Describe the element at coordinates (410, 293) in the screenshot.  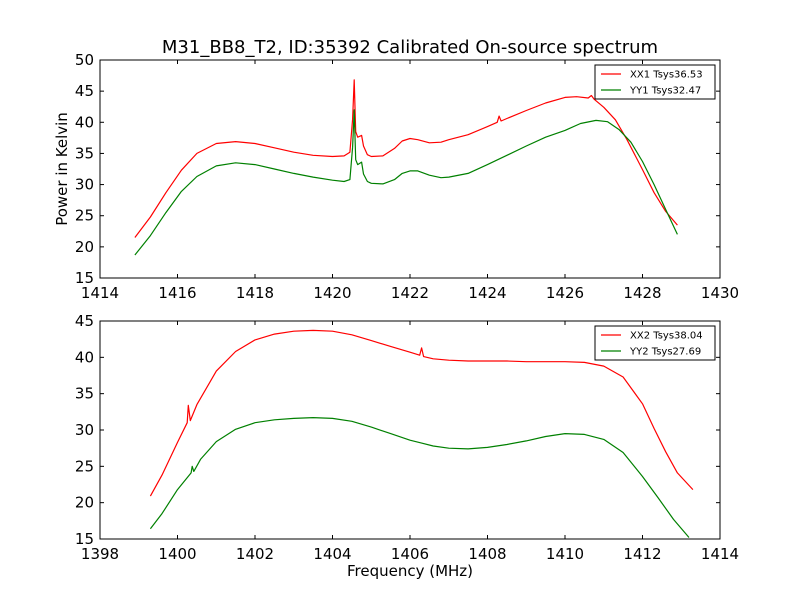
I see `x-tick-label: 1422` at that location.